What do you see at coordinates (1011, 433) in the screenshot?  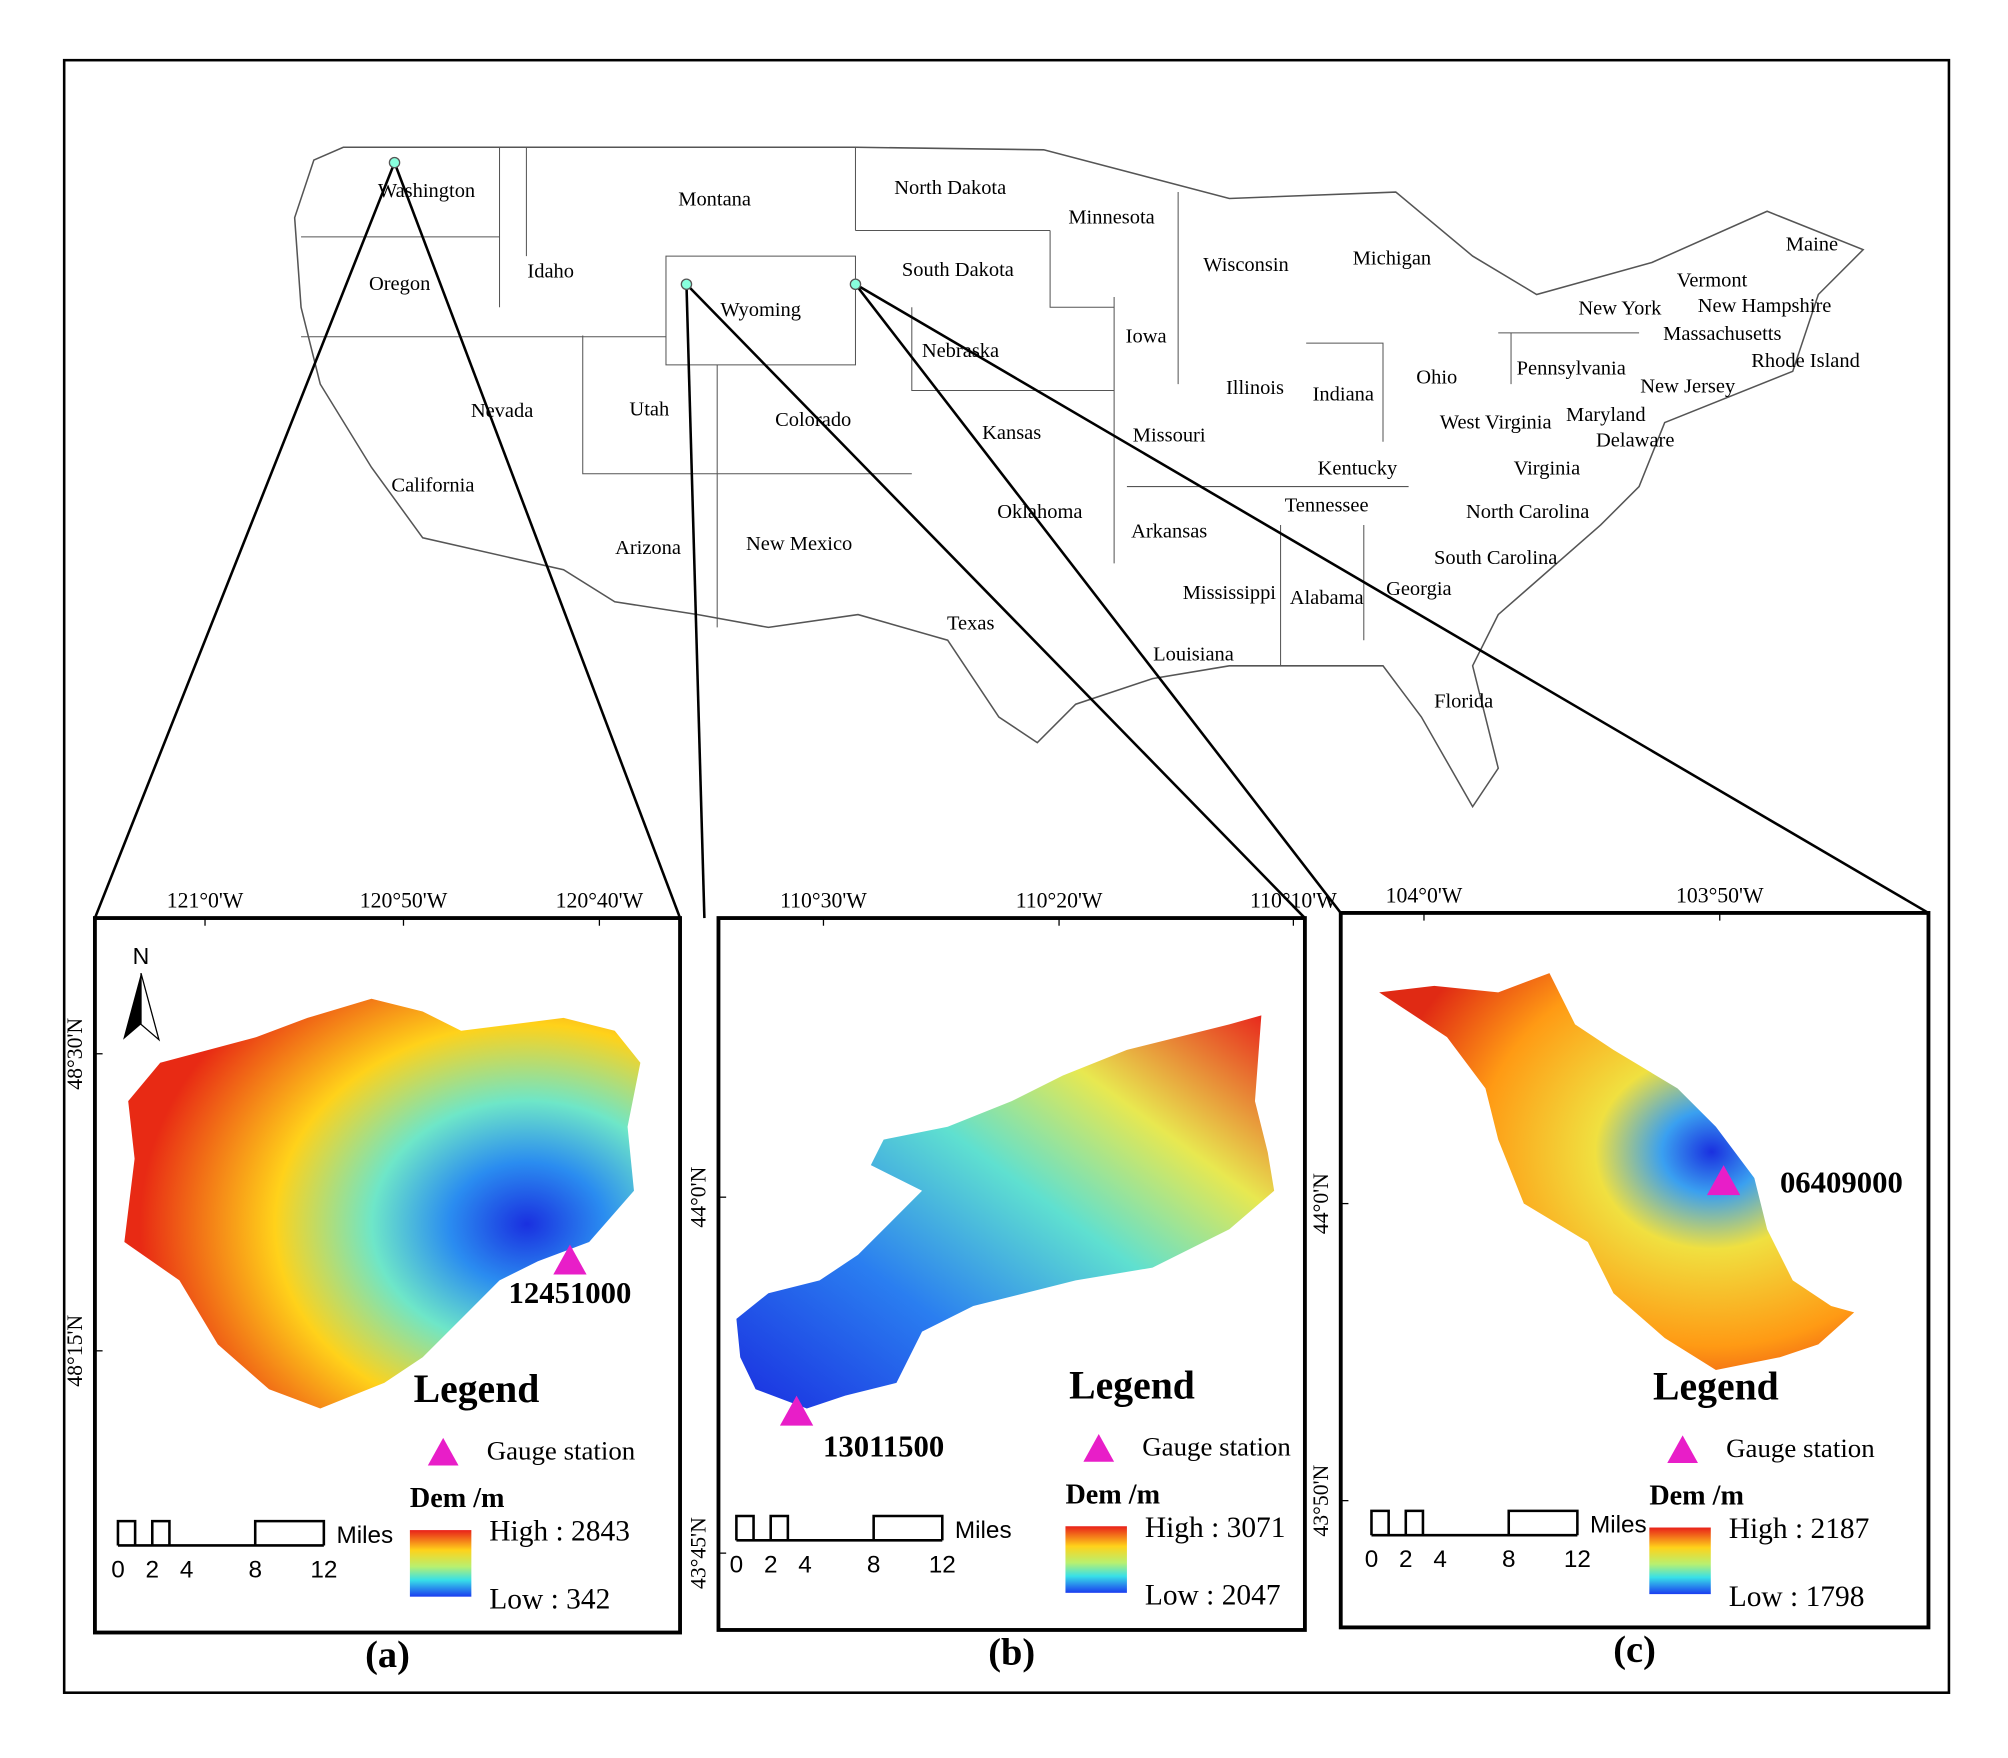 I see `state-label: Kansas` at bounding box center [1011, 433].